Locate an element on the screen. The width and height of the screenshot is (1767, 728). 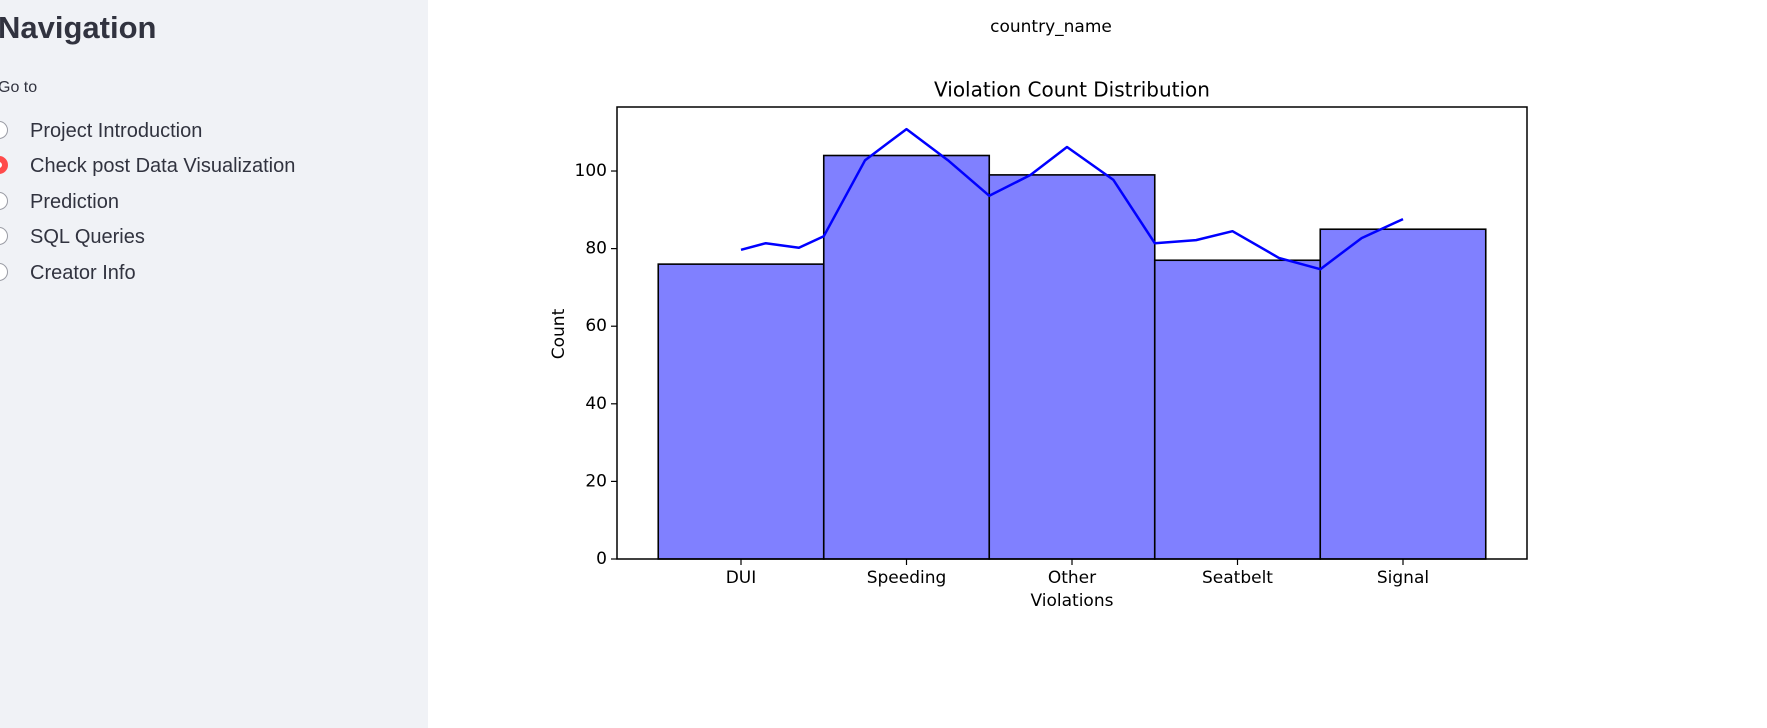
radio-button is located at coordinates (4, 165).